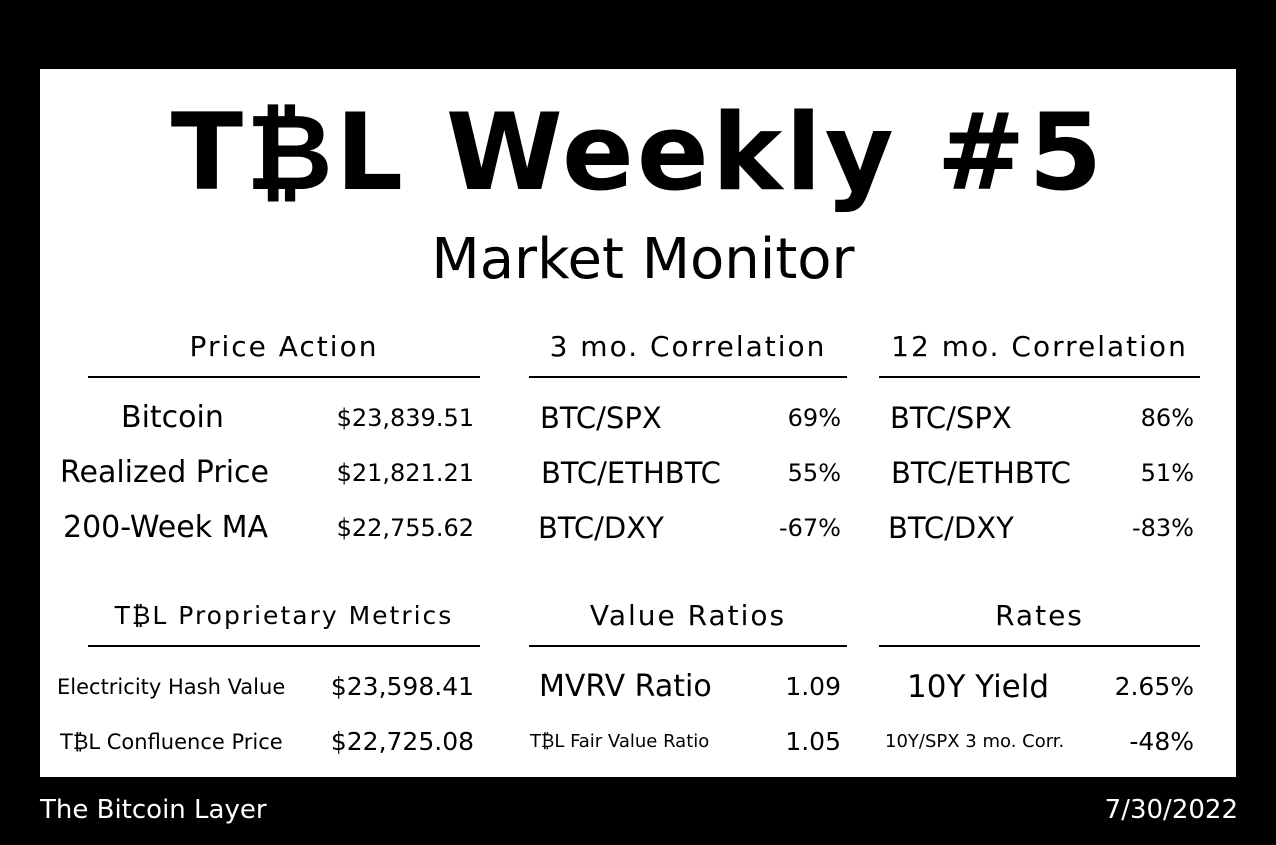 This screenshot has height=845, width=1276. I want to click on metric-value: $23,598.41, so click(402, 686).